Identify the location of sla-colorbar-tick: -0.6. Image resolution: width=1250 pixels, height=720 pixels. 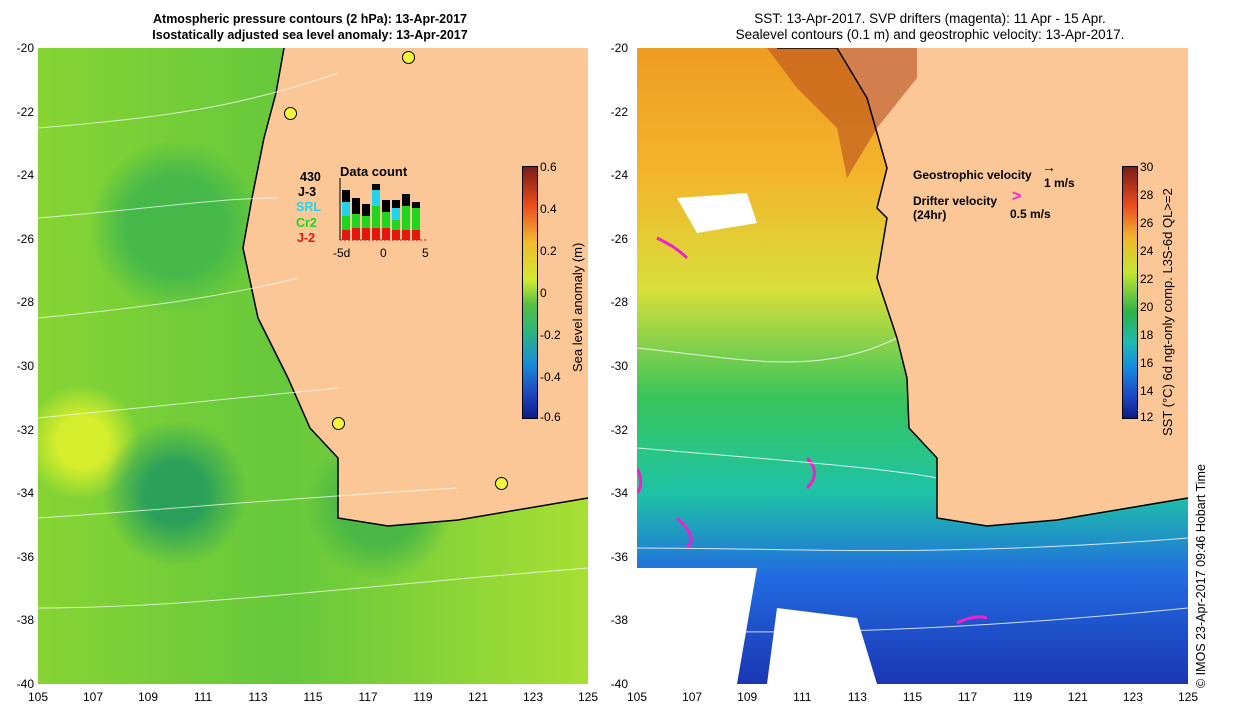
(550, 417).